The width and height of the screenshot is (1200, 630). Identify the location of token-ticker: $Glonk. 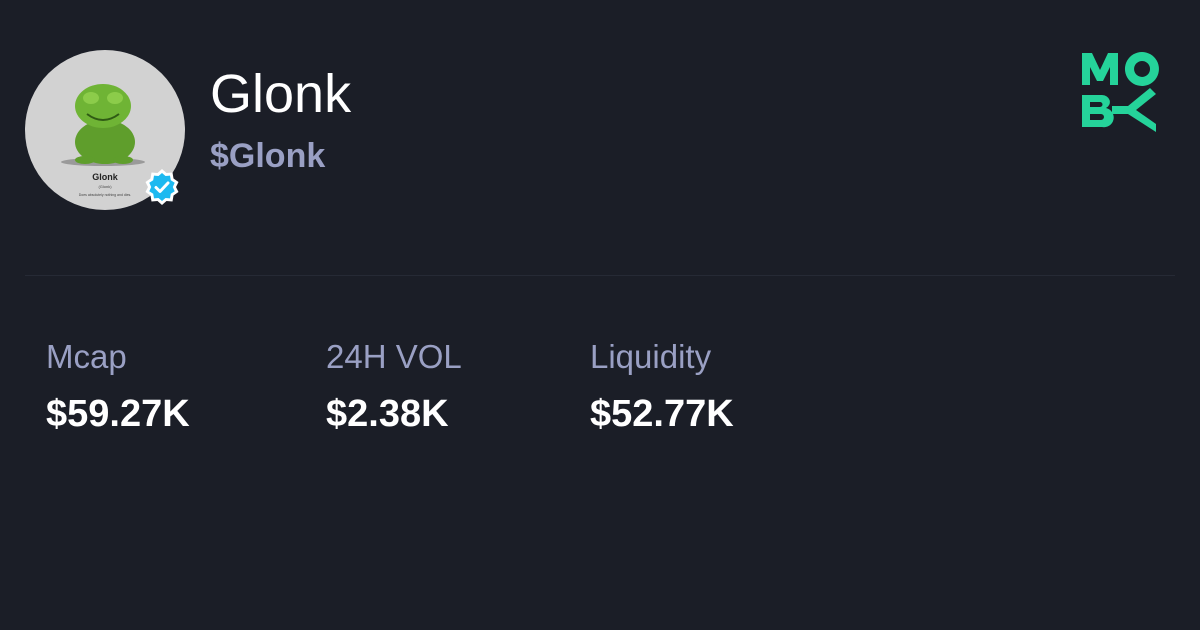
(268, 156).